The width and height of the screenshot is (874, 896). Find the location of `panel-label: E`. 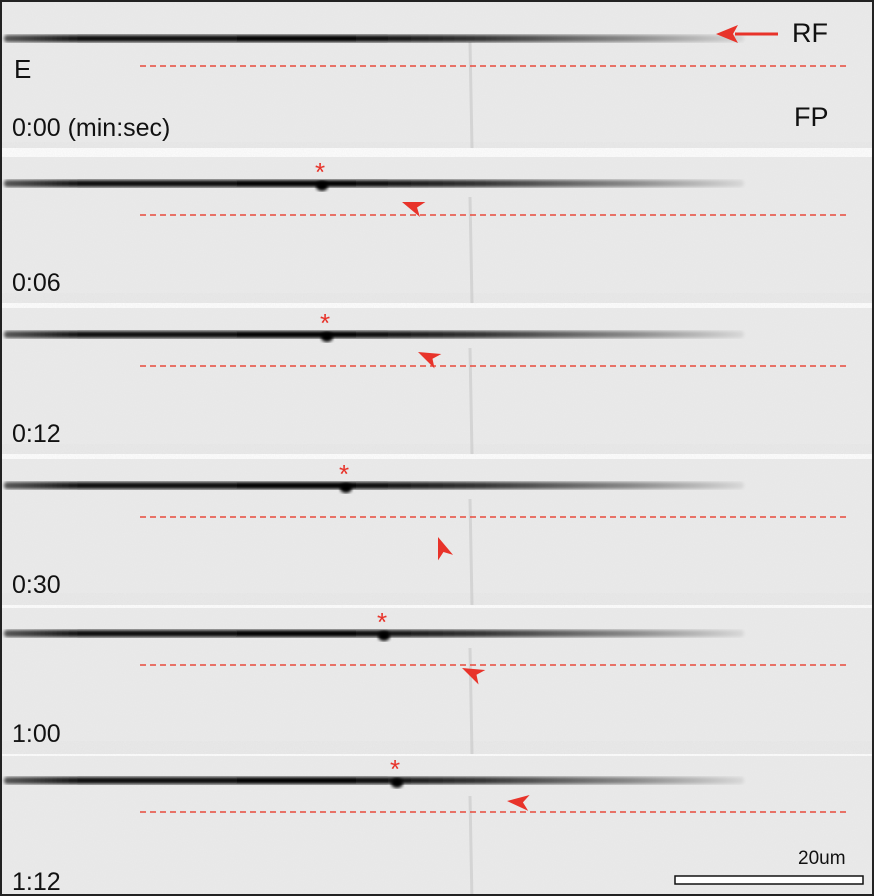

panel-label: E is located at coordinates (22, 69).